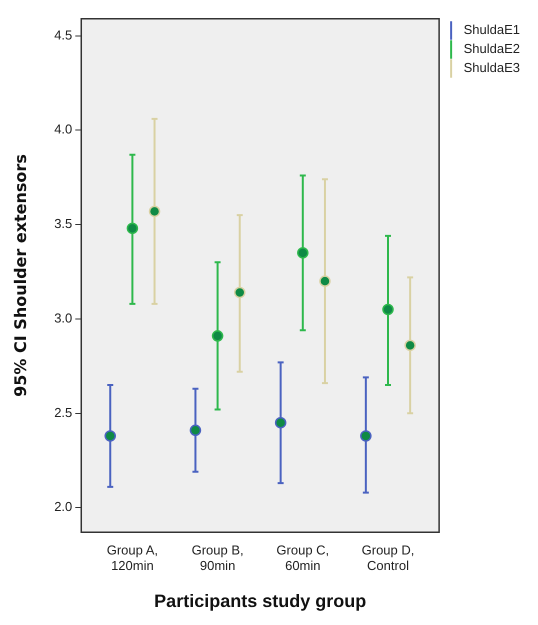 The height and width of the screenshot is (625, 538). What do you see at coordinates (63, 318) in the screenshot?
I see `y-tick-label: 3.0` at bounding box center [63, 318].